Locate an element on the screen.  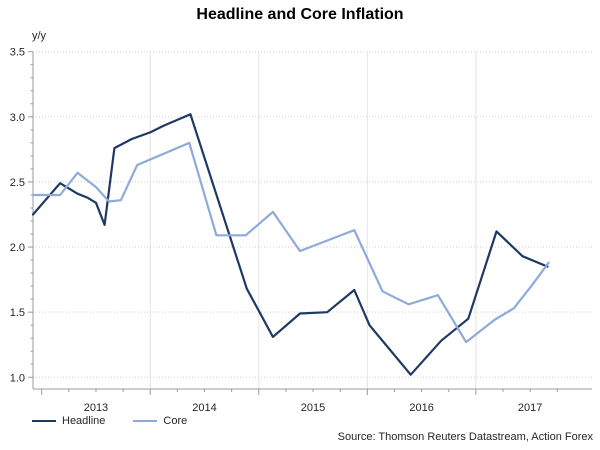
svg-text: 2015 is located at coordinates (313, 408).